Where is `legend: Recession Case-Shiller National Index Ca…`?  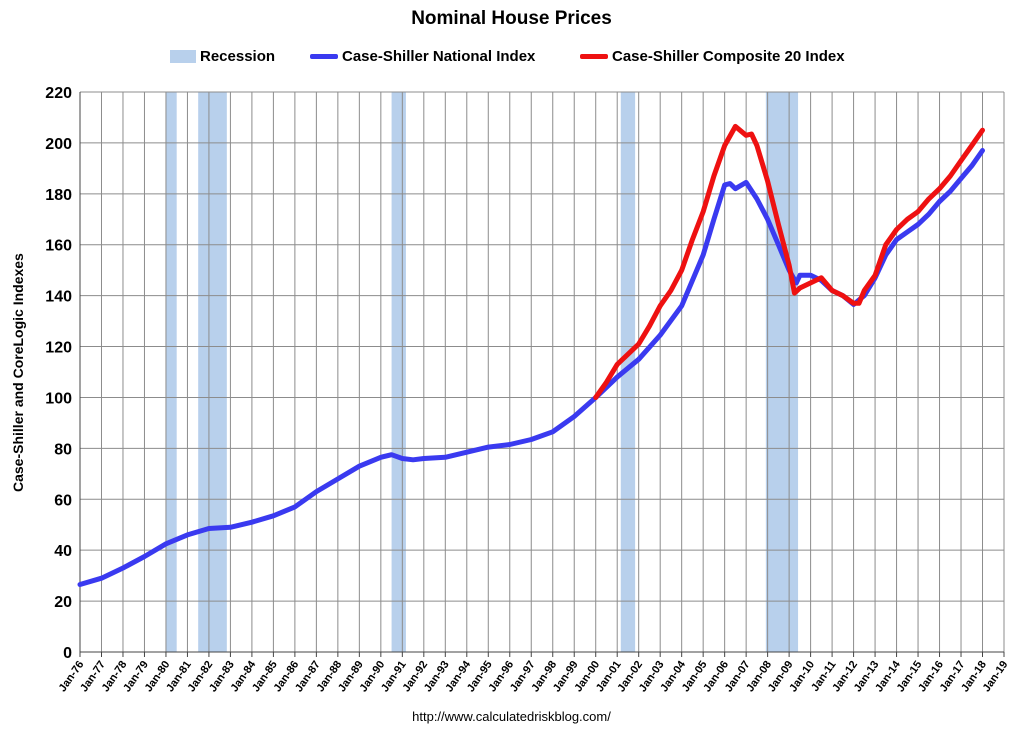 legend: Recession Case-Shiller National Index Ca… is located at coordinates (511, 59).